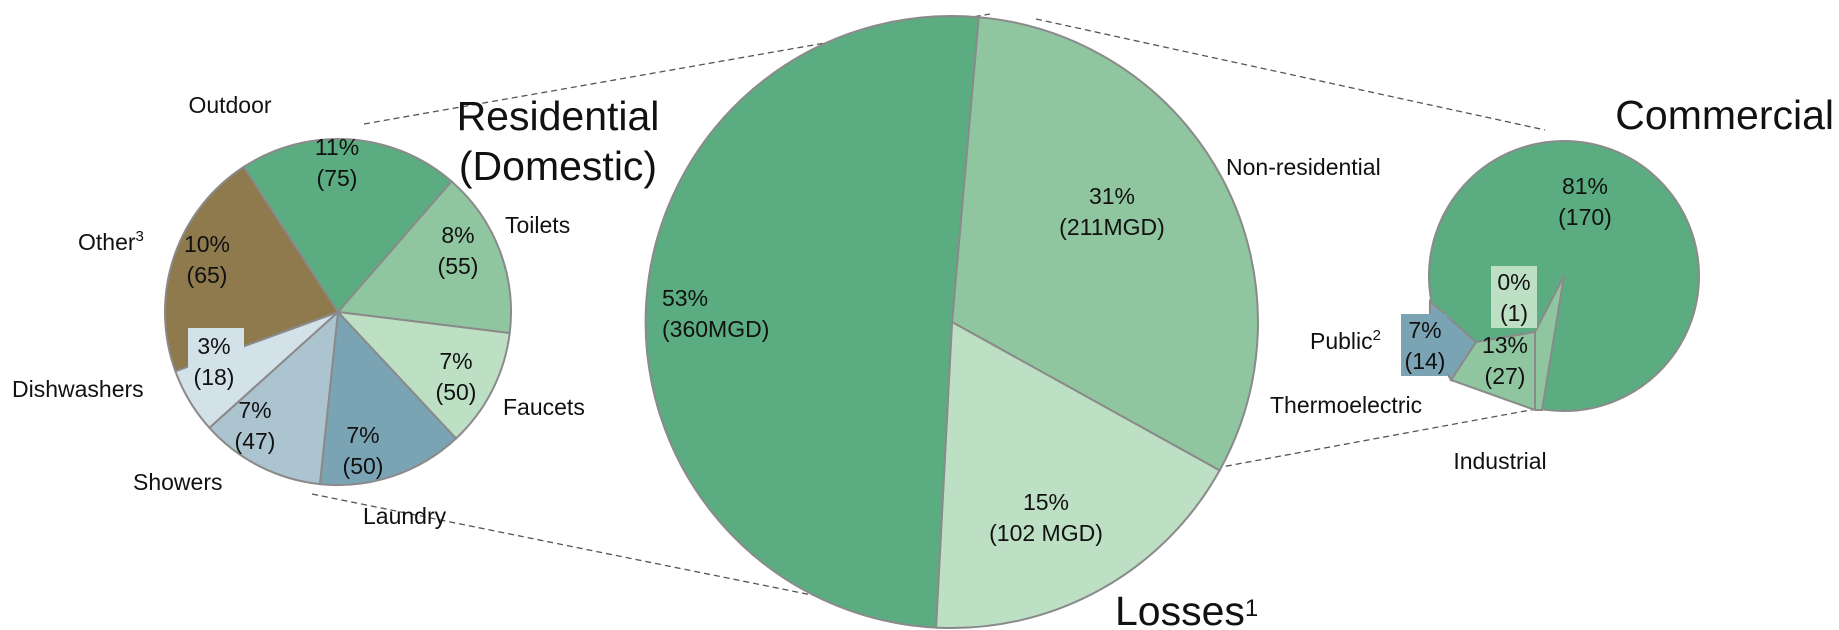 The width and height of the screenshot is (1839, 630). I want to click on chart-title: Residential, so click(558, 116).